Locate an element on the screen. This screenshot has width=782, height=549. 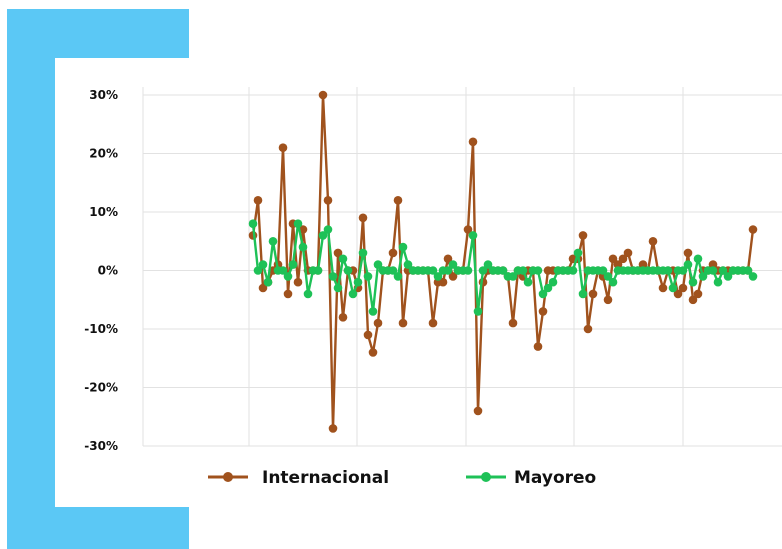
legend-item-mayoreo: Mayoreo is located at coordinates (531, 478).